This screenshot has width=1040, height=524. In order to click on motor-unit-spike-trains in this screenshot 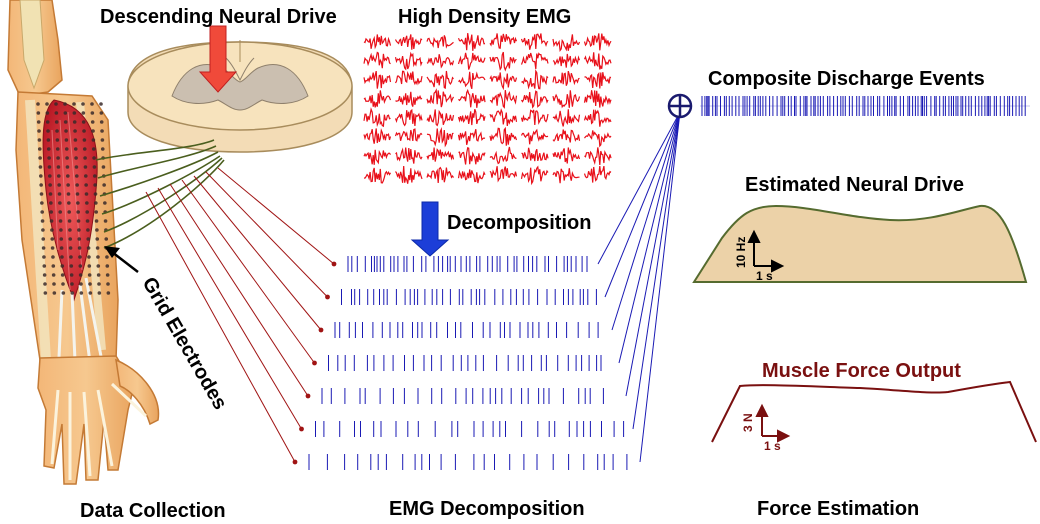, I will do `click(468, 363)`.